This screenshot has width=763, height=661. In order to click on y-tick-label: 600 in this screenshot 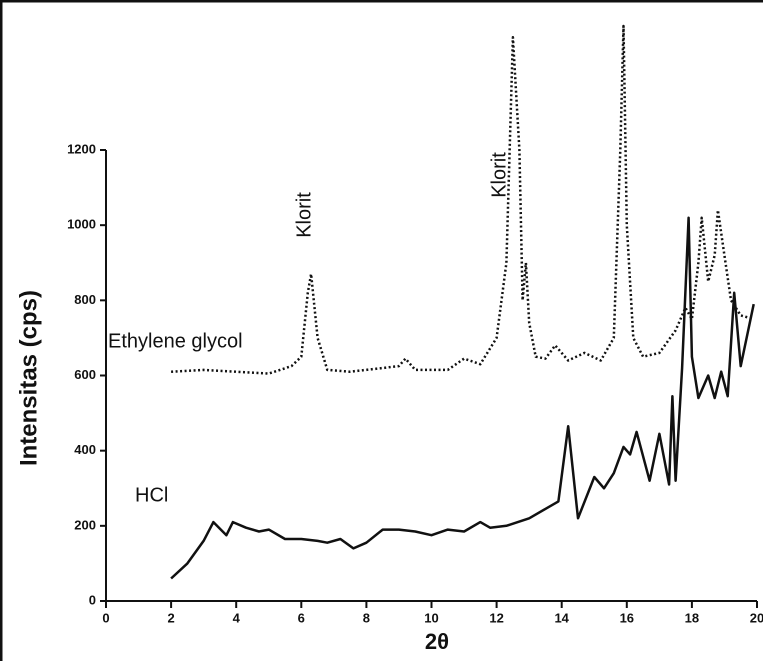, I will do `click(85, 374)`.